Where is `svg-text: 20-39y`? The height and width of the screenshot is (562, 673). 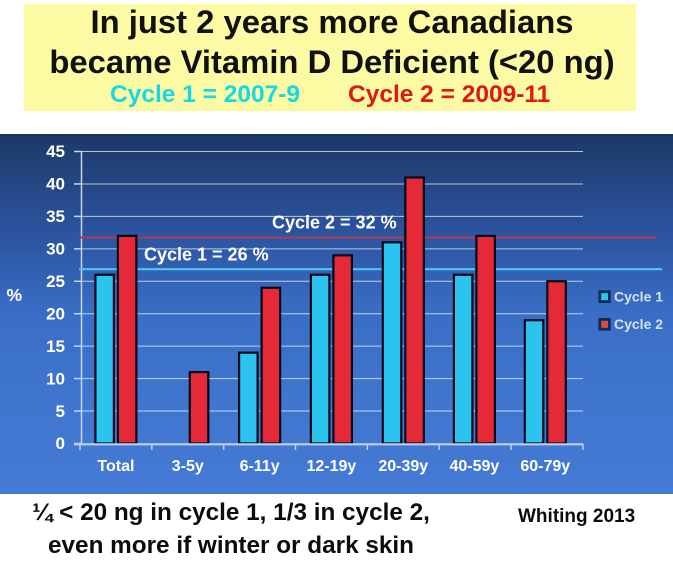
svg-text: 20-39y is located at coordinates (403, 466).